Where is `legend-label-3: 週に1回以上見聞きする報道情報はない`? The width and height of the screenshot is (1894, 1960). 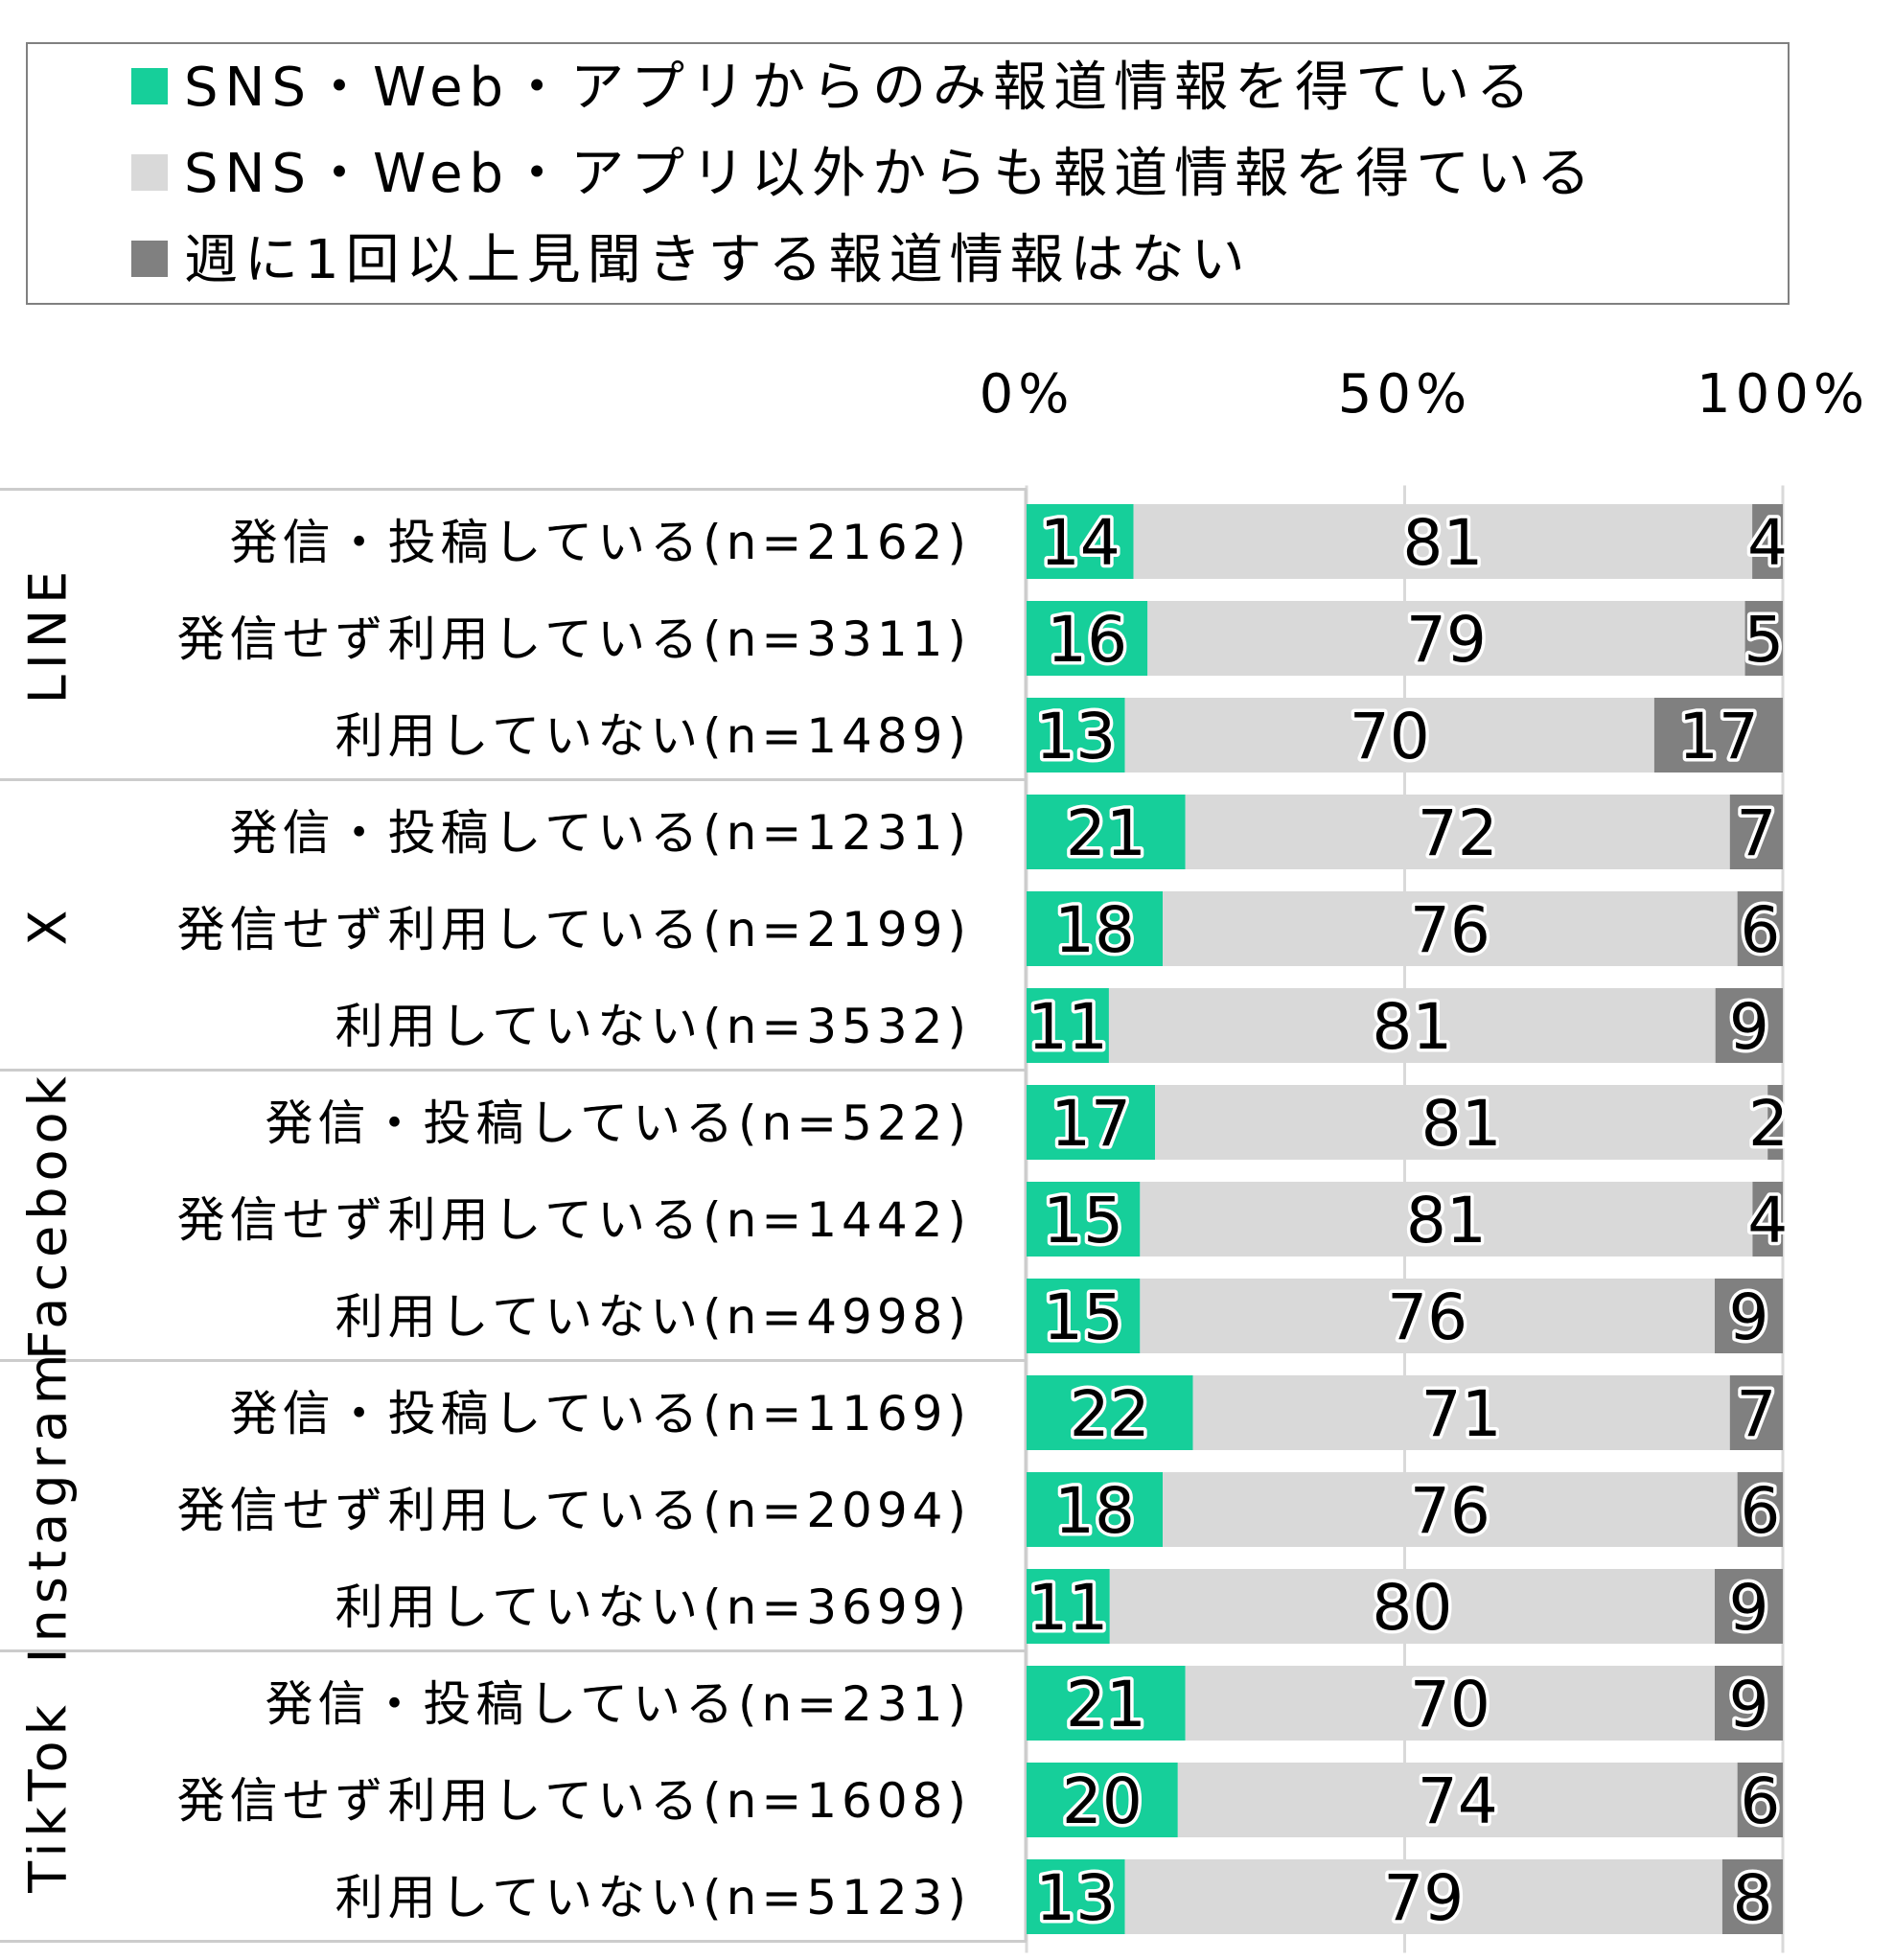 legend-label-3: 週に1回以上見聞きする報道情報はない is located at coordinates (718, 260).